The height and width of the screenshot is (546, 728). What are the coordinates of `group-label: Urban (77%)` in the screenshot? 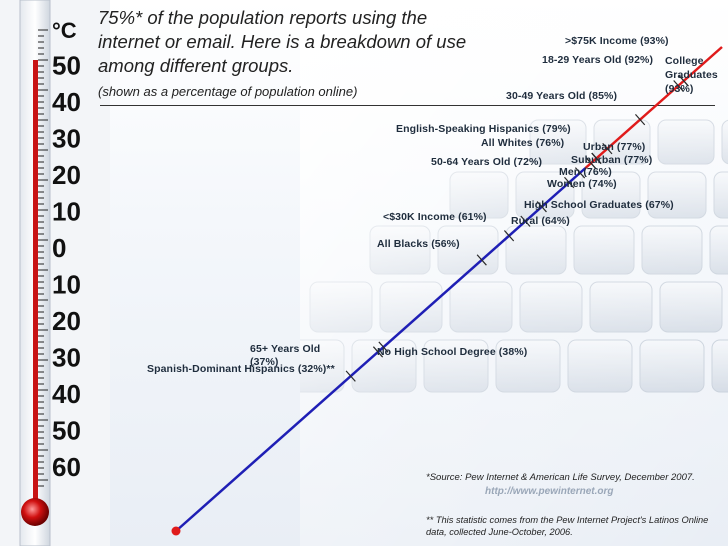 It's located at (614, 147).